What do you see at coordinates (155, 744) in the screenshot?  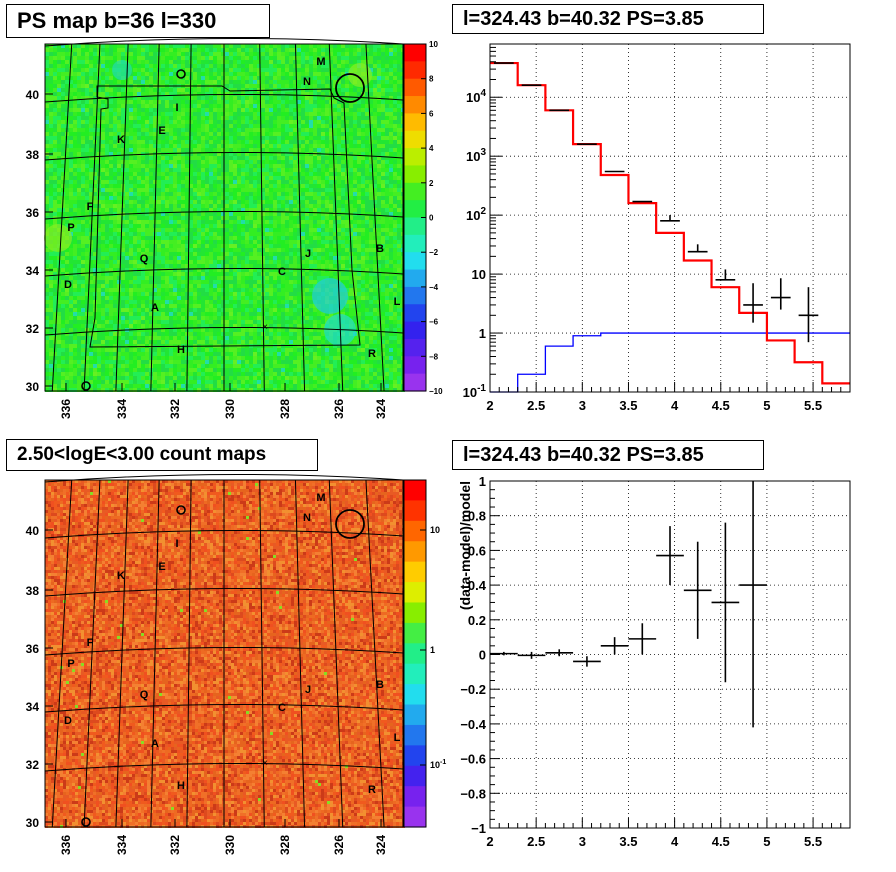 I see `source-label-a: A` at bounding box center [155, 744].